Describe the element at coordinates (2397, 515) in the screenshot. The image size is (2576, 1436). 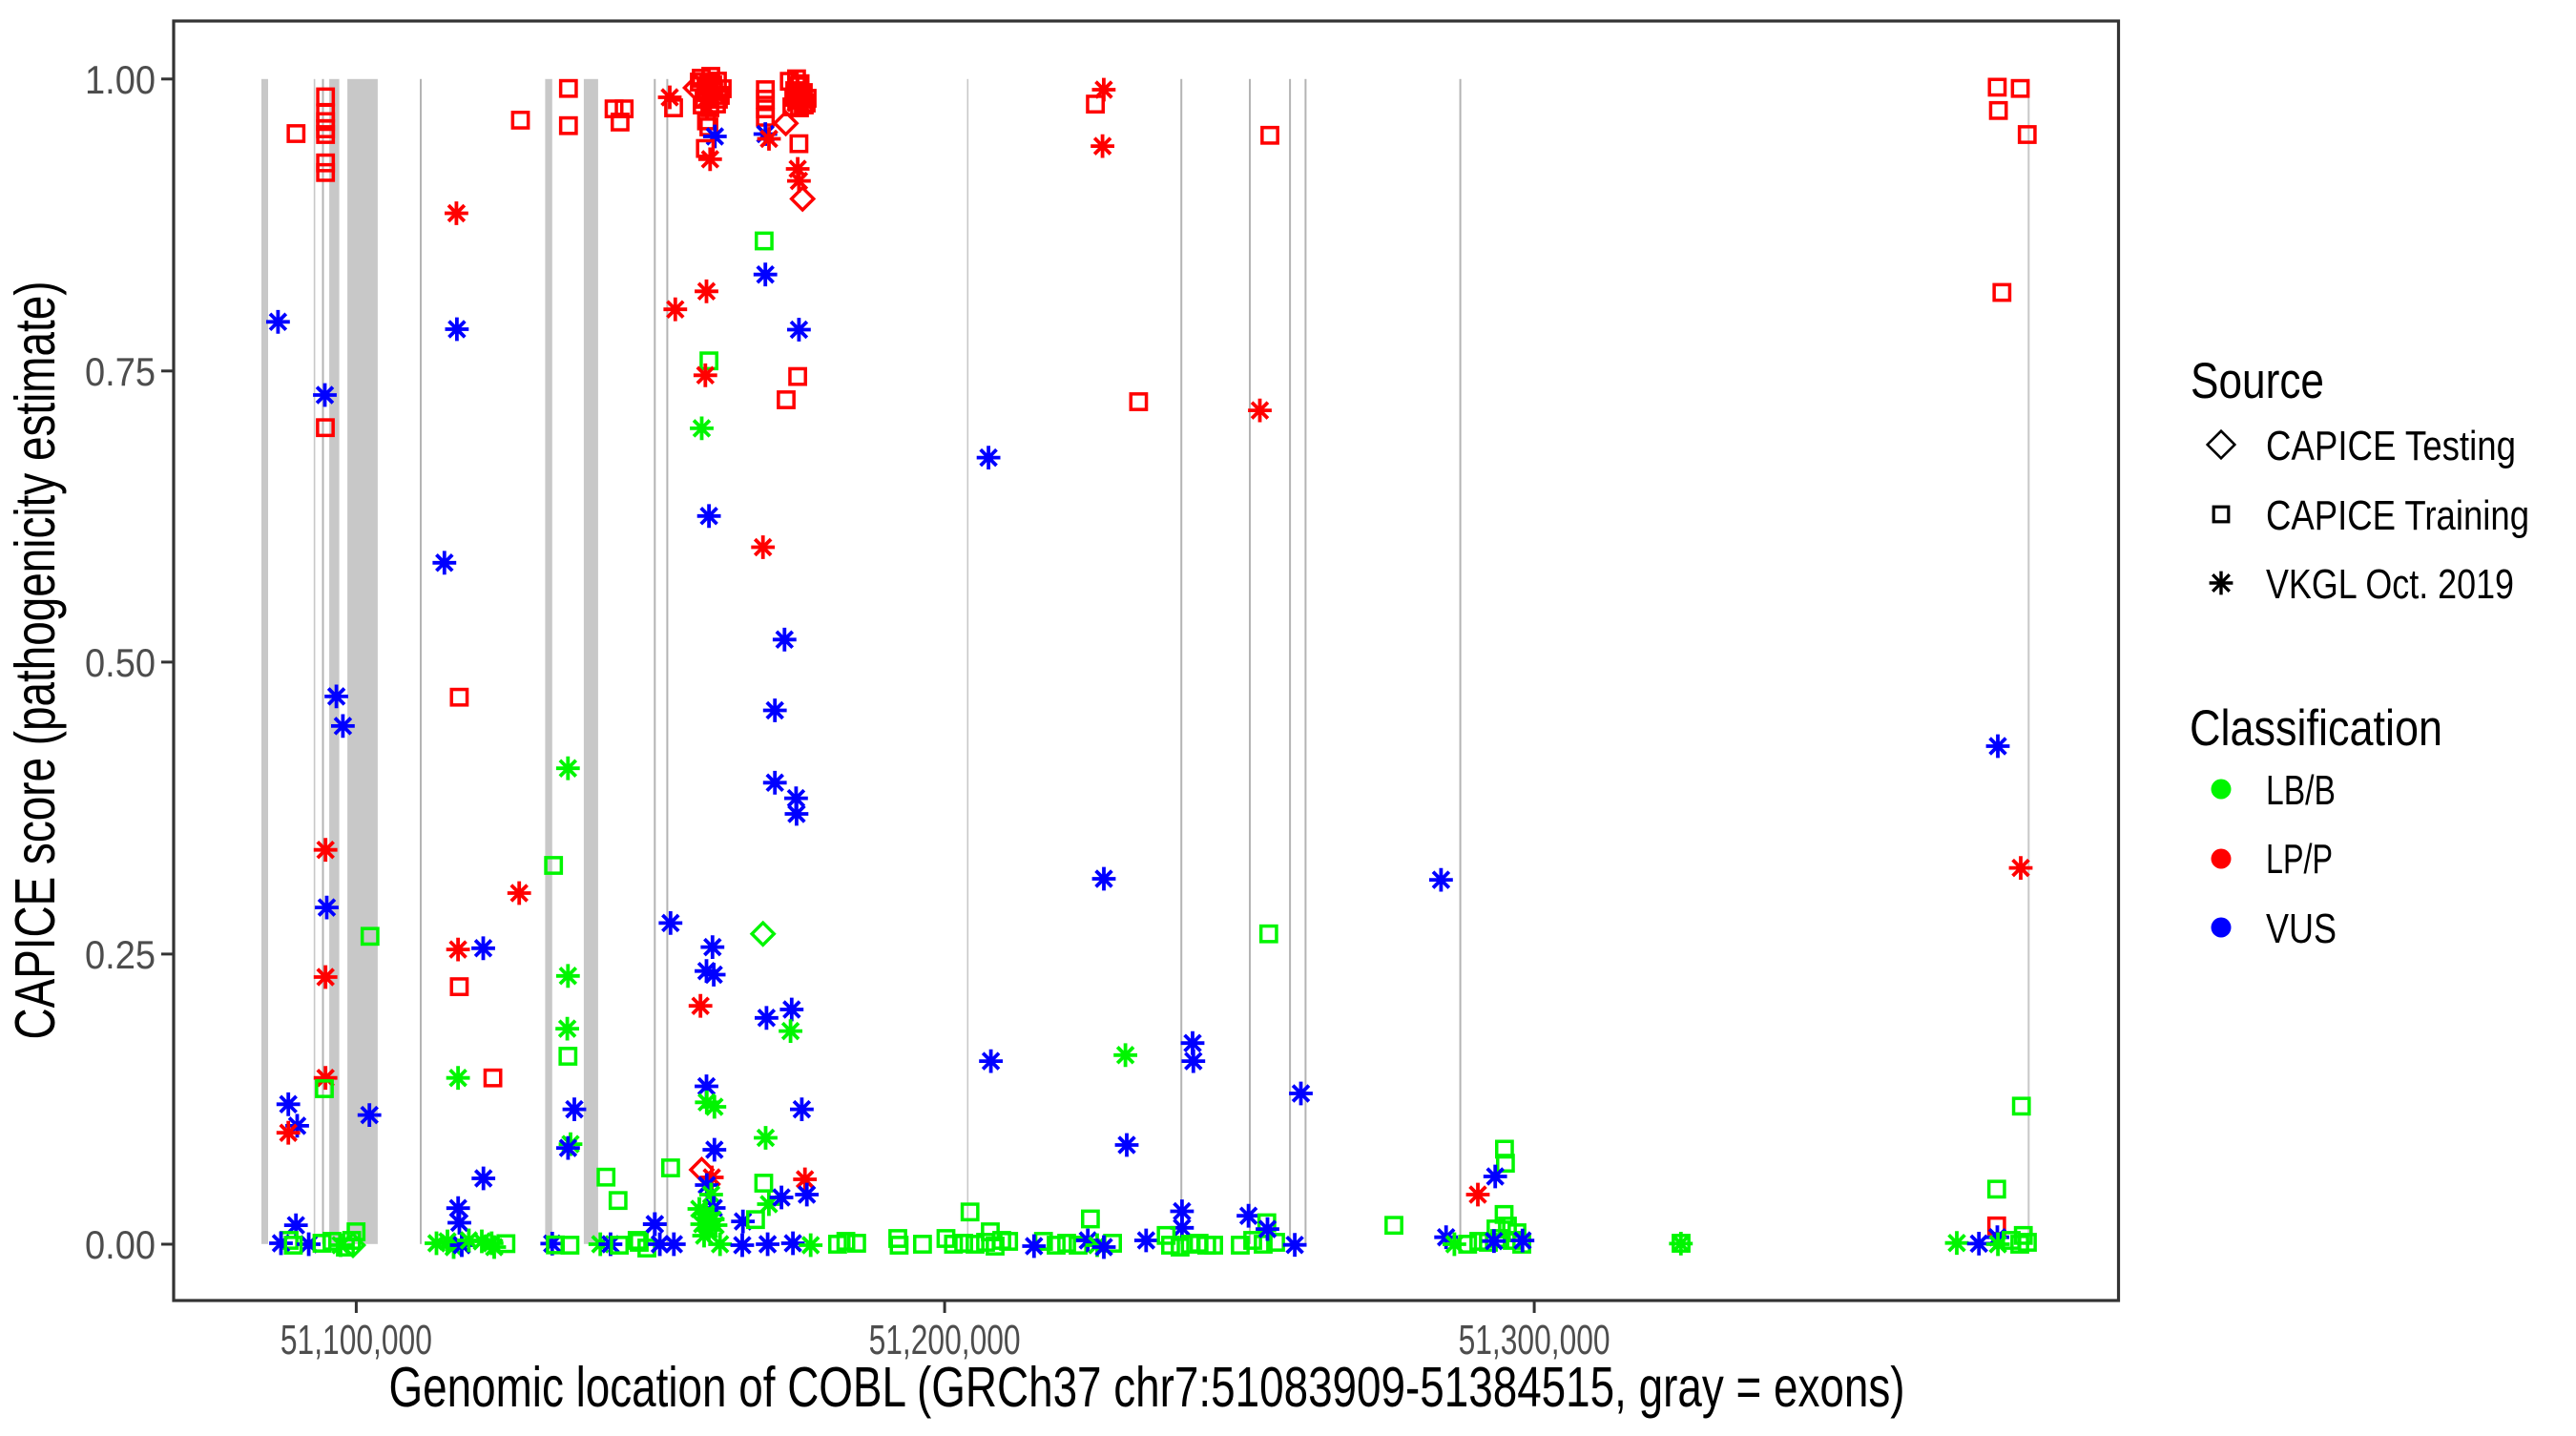
I see `svg-text: CAPICE Training` at that location.